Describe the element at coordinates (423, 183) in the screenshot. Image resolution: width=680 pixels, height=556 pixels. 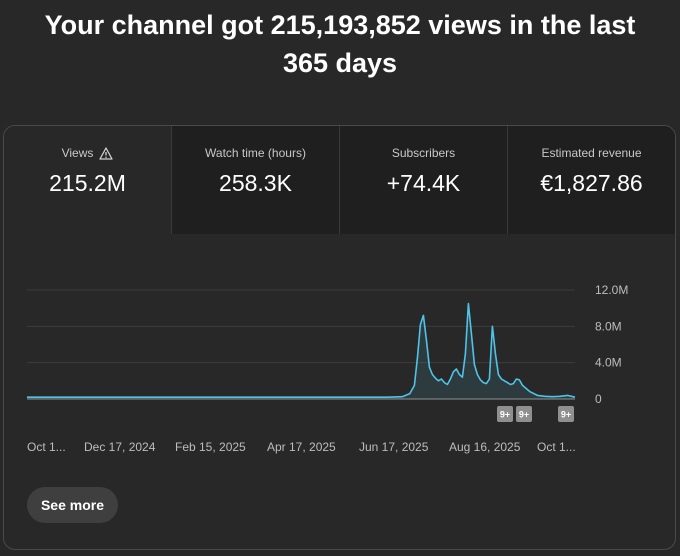
I see `tab-subscribers-value: +74.4K` at that location.